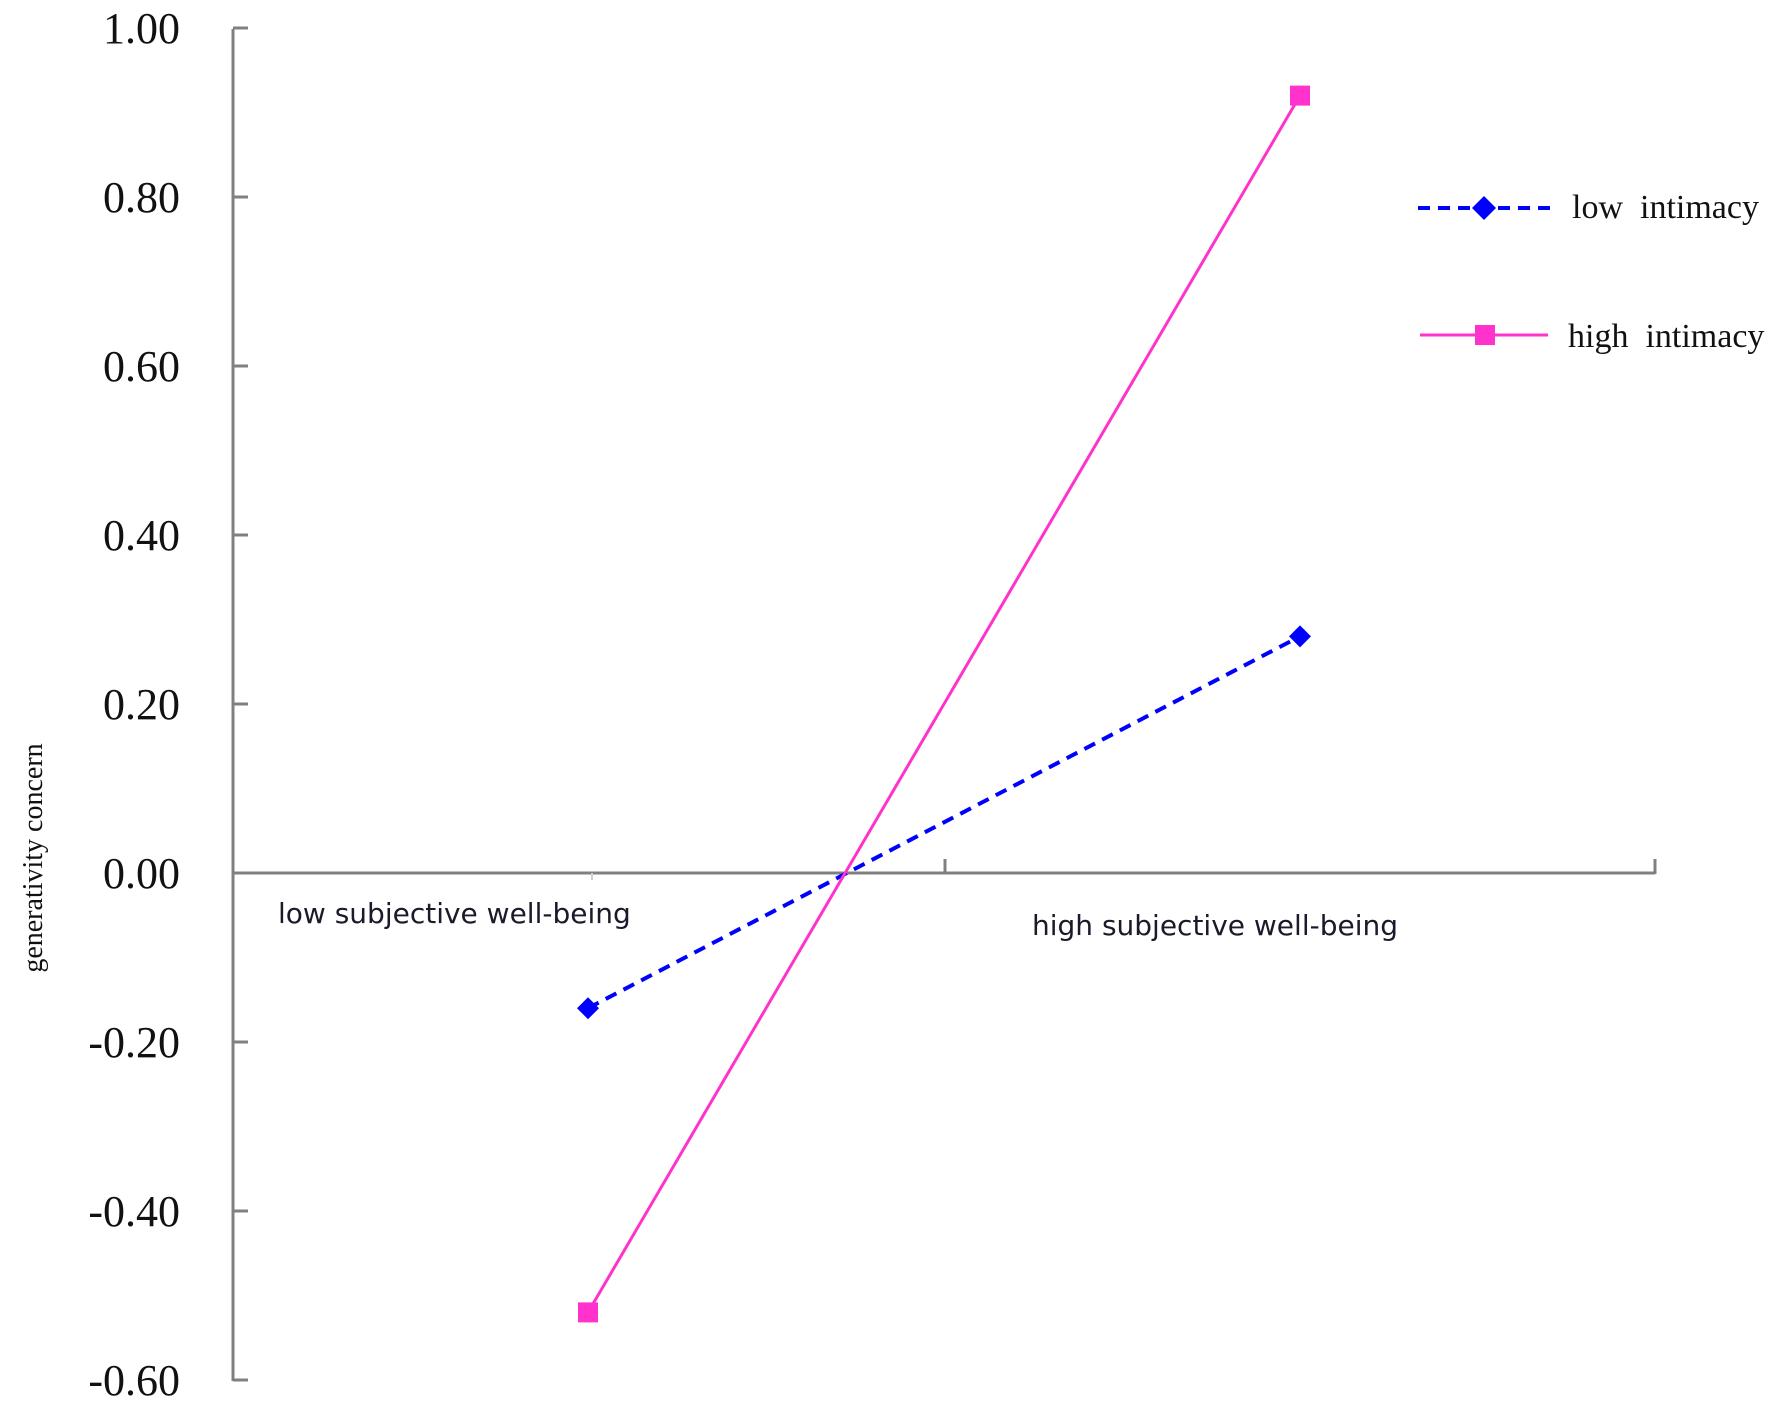 The width and height of the screenshot is (1772, 1408). I want to click on y-tick-label: 1.00, so click(141, 28).